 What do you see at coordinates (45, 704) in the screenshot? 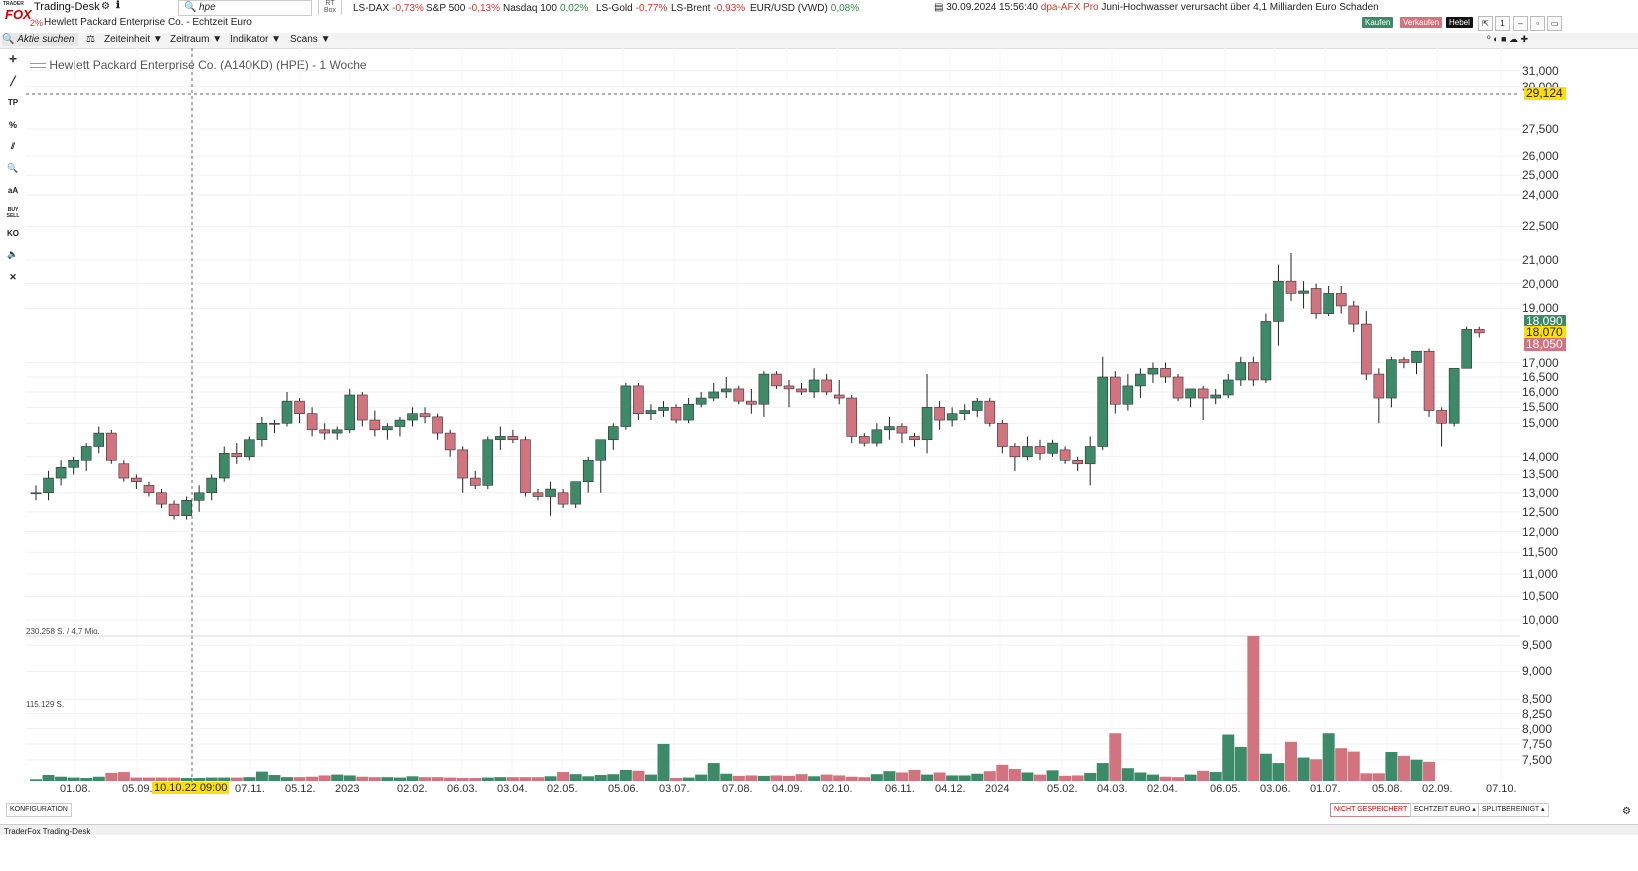
I see `volume-mid-label: 115.129 S.` at bounding box center [45, 704].